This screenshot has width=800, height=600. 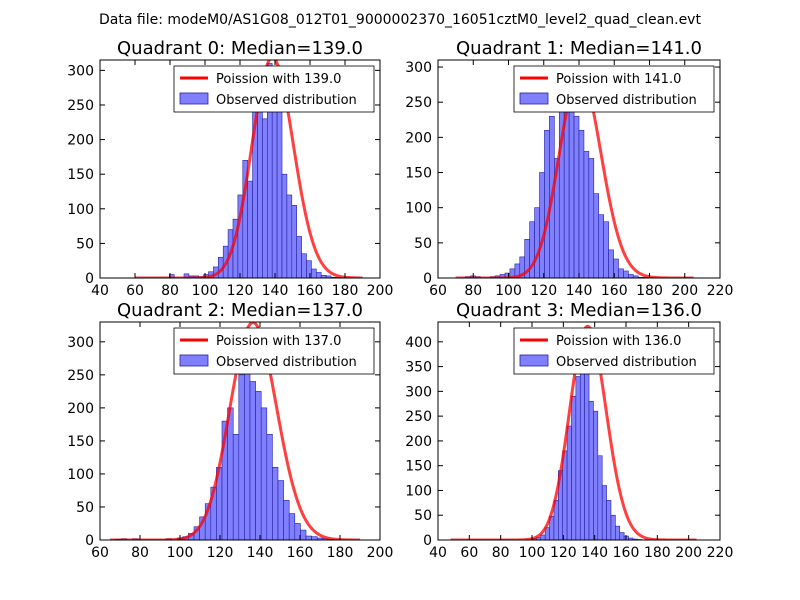 I want to click on x-tick-label: 80, so click(x=140, y=553).